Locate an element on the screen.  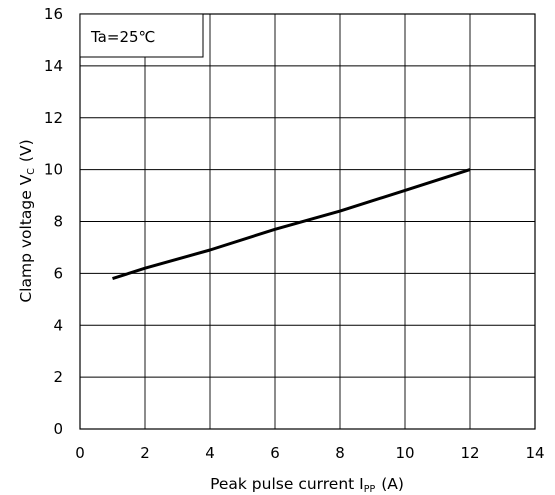
y-tick-label: 6 is located at coordinates (58, 273).